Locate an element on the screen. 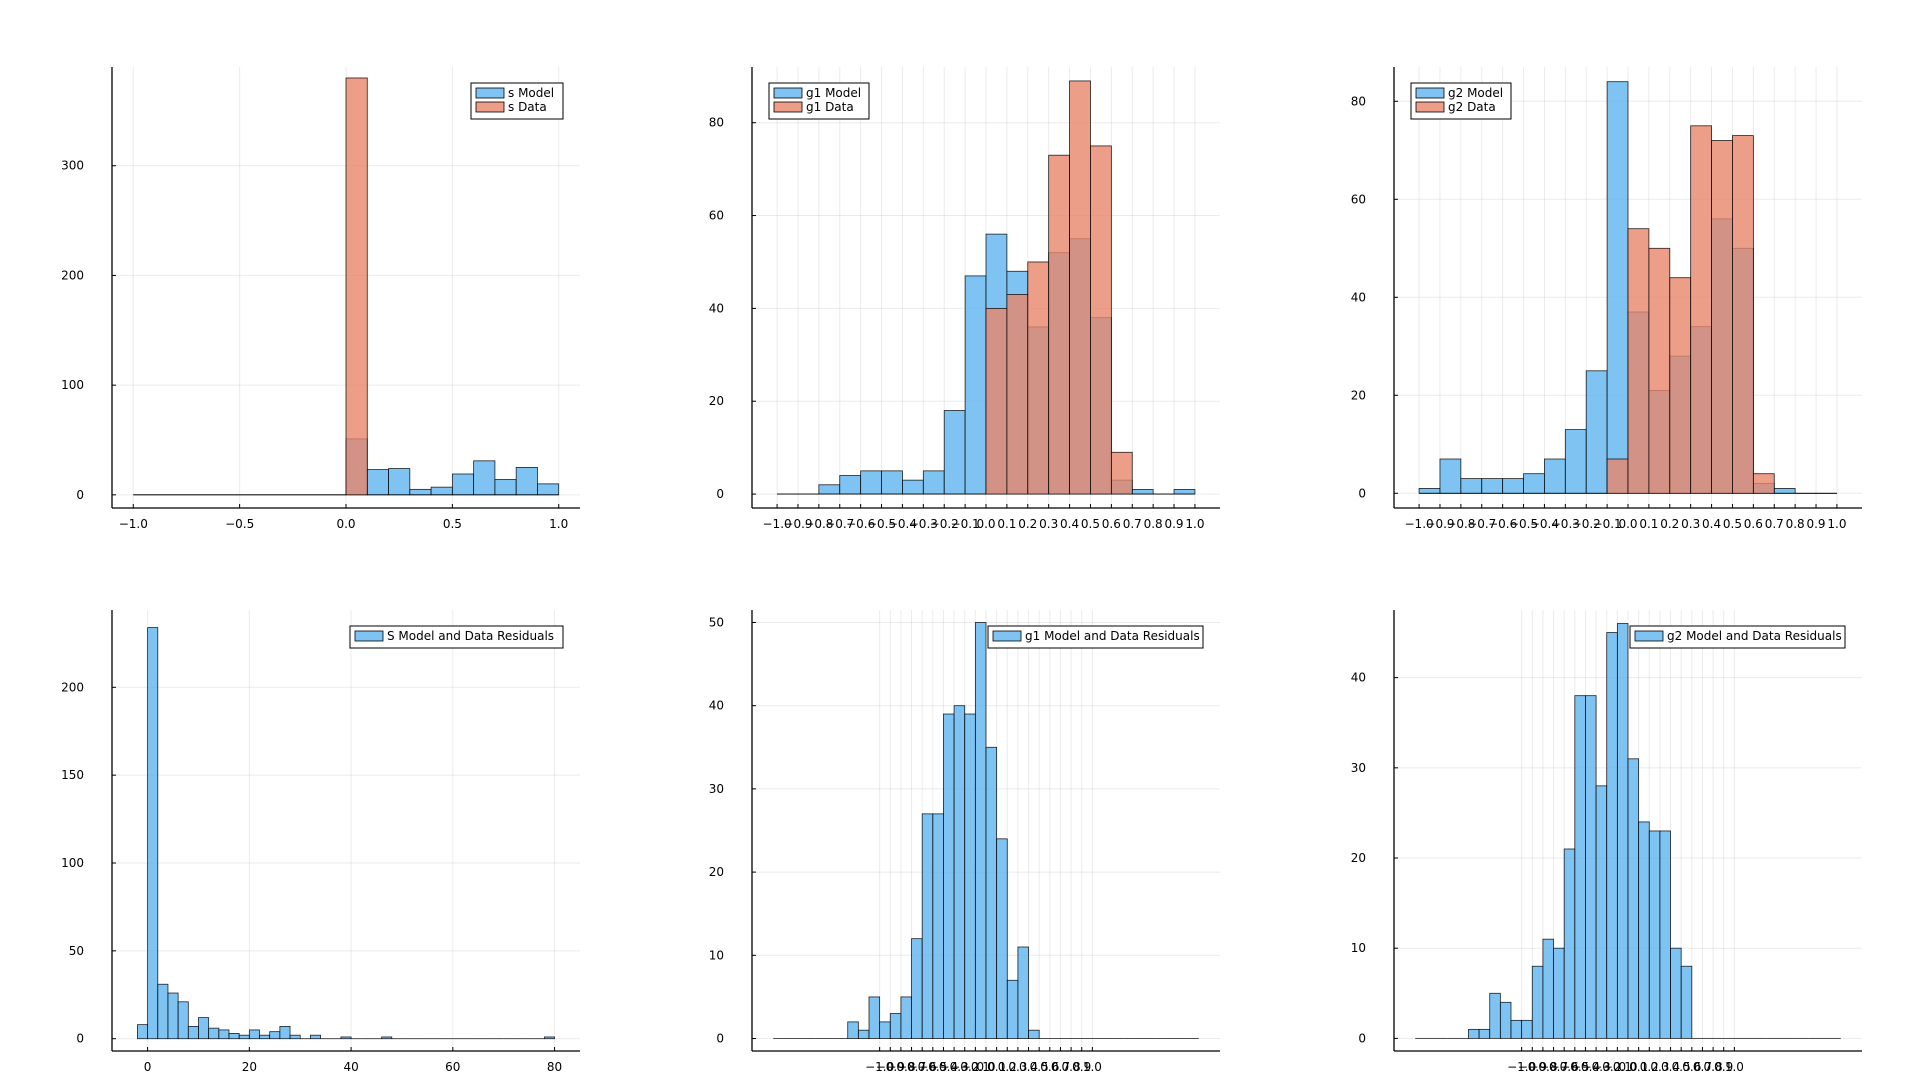 The image size is (1920, 1080). s-hist-legend-label: s Data is located at coordinates (527, 107).